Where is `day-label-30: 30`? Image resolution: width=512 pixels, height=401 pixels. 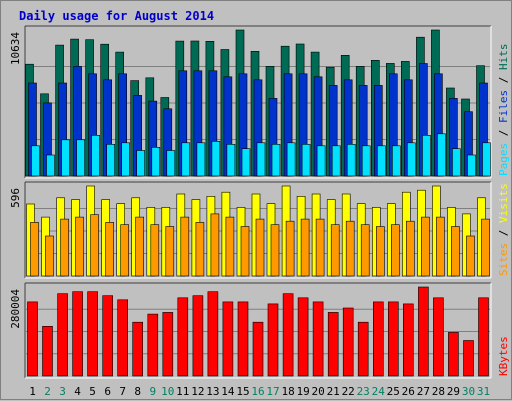
day-label-30: 30 is located at coordinates (468, 391).